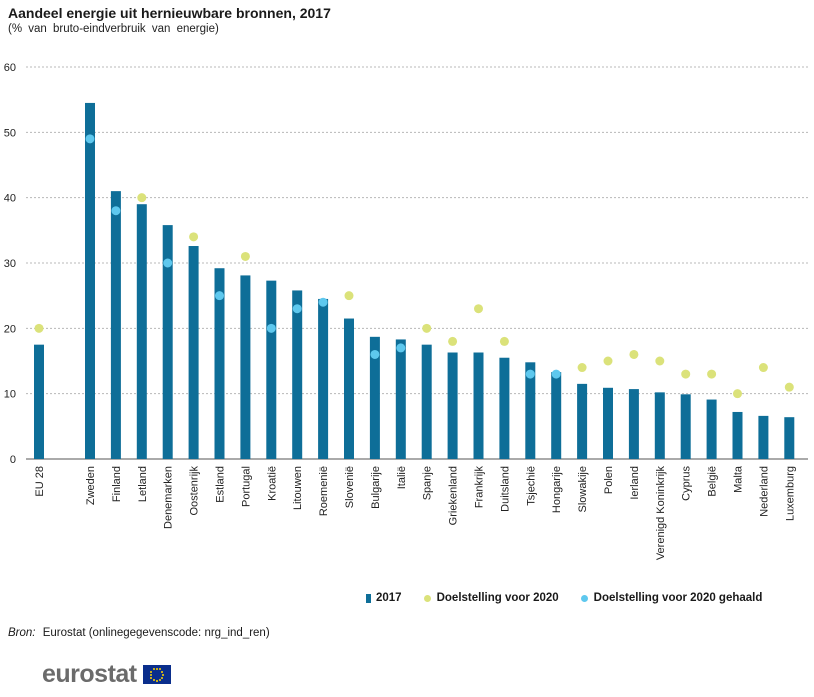 The height and width of the screenshot is (697, 814). Describe the element at coordinates (272, 483) in the screenshot. I see `category-label: Kroatië` at that location.